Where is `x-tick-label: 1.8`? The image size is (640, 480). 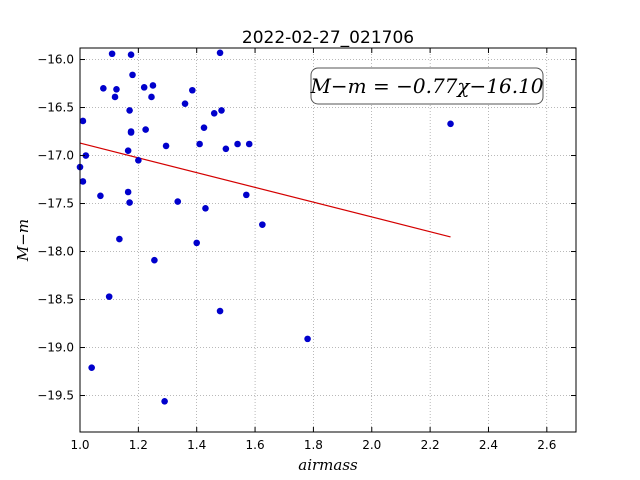
x-tick-label: 1.8 is located at coordinates (313, 445).